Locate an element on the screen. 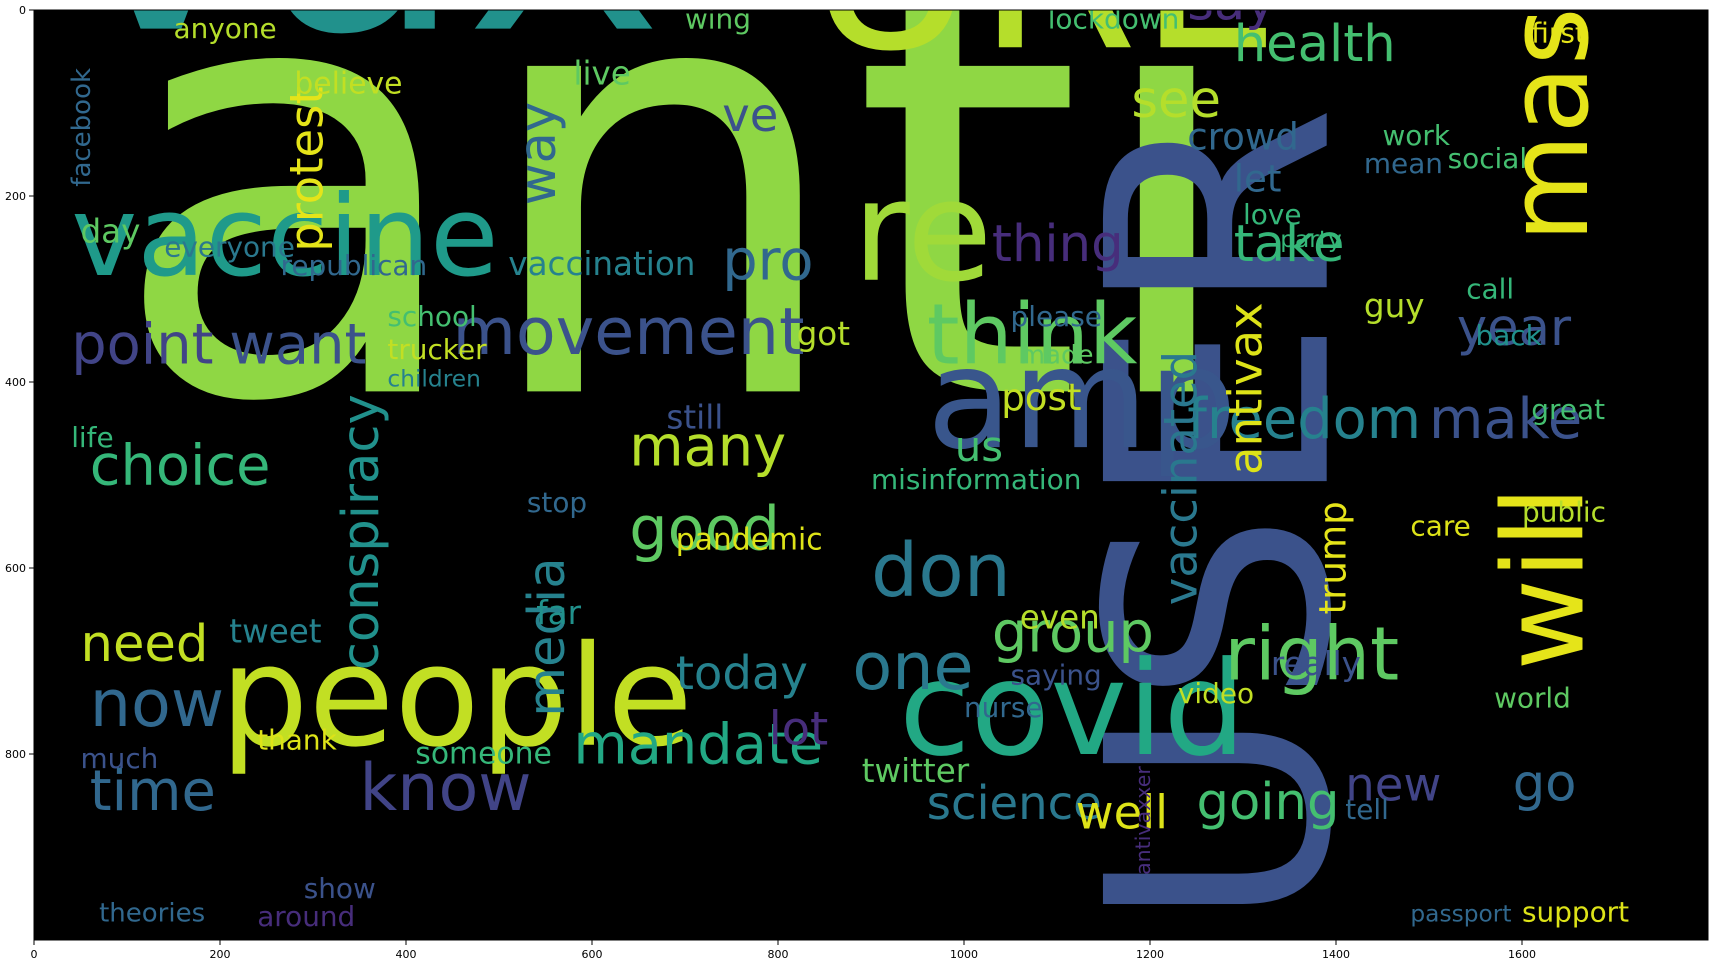  word-will: will is located at coordinates (1545, 578).